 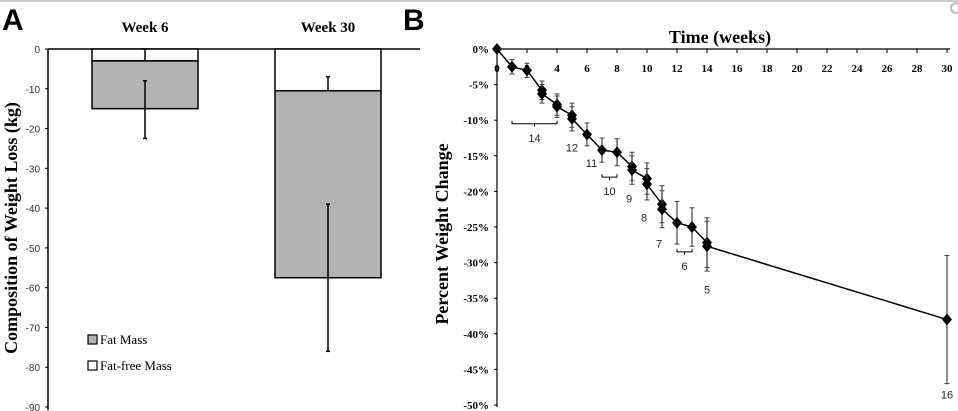 I want to click on panel-b-y-tick-label: -25%, so click(x=476, y=228).